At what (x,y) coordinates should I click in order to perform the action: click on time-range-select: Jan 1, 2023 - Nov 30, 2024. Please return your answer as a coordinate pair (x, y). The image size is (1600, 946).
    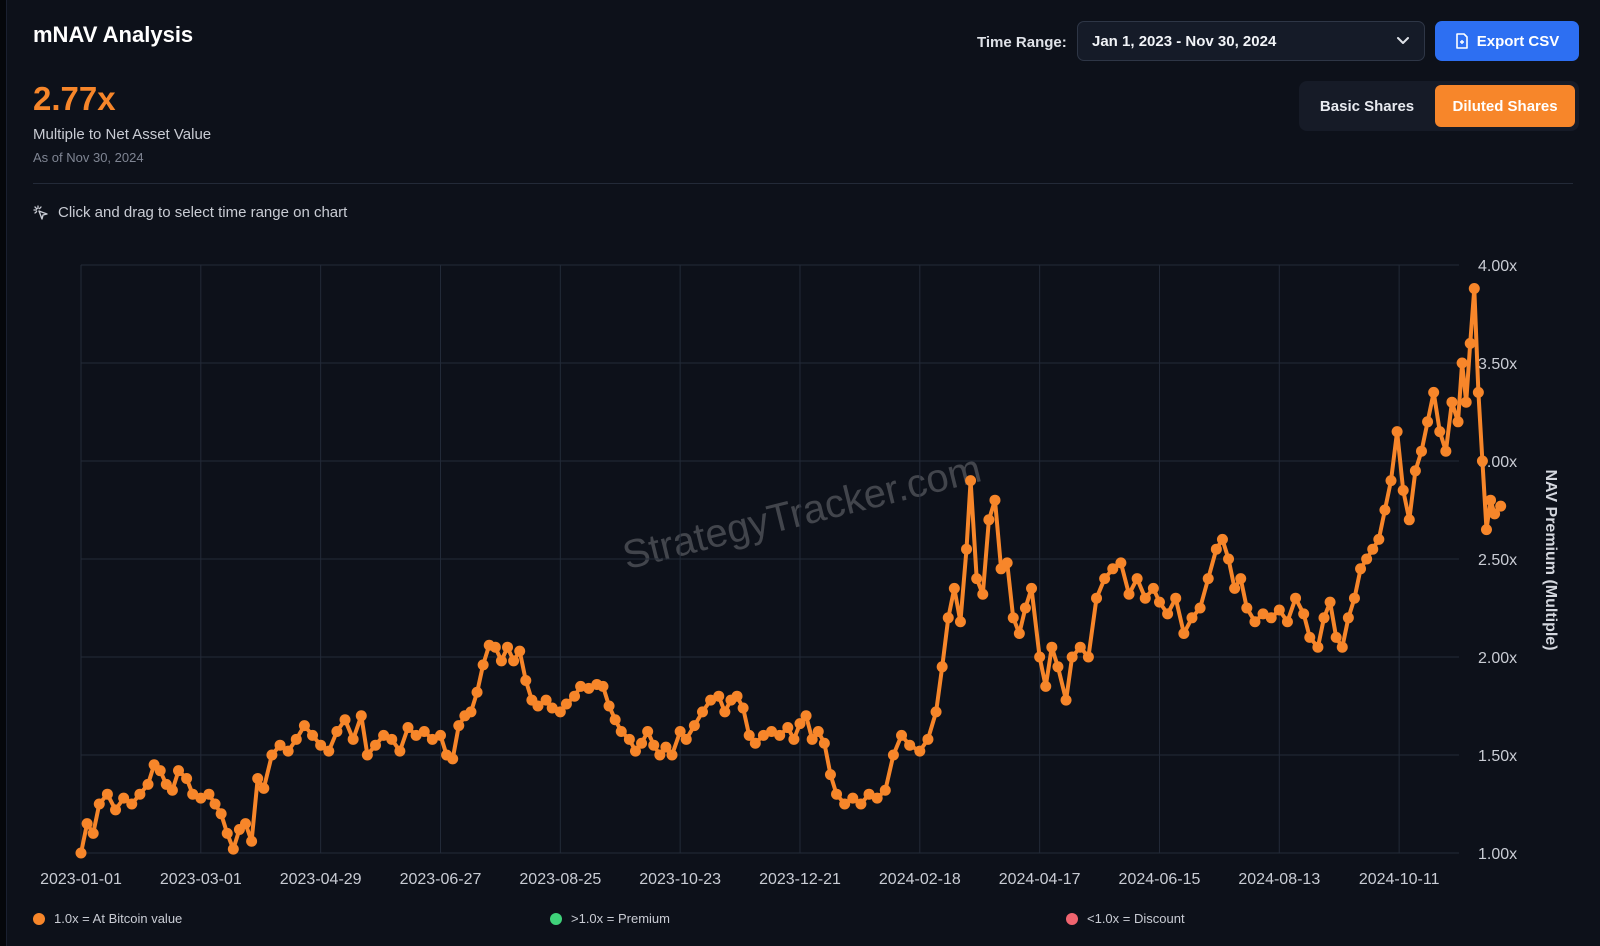
    Looking at the image, I should click on (1251, 41).